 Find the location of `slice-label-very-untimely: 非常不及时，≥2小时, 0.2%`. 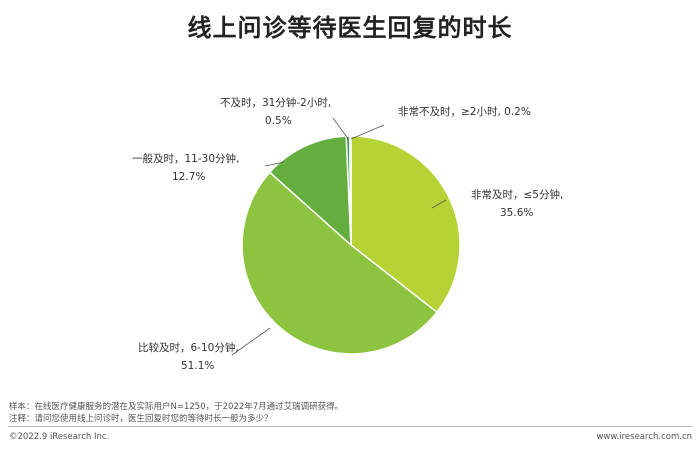

slice-label-very-untimely: 非常不及时，≥2小时, 0.2% is located at coordinates (464, 111).